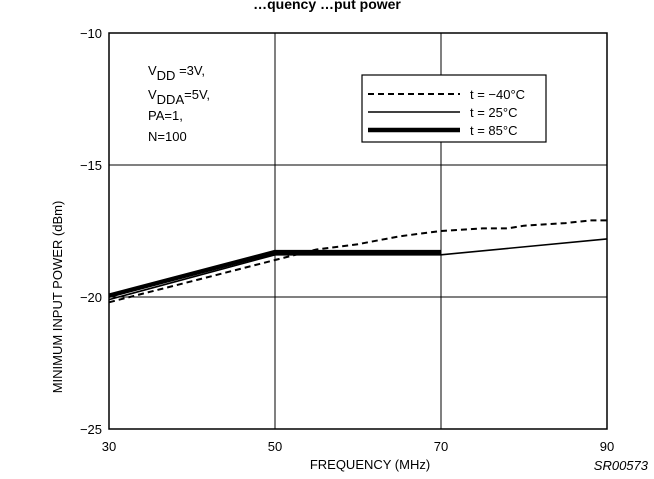  I want to click on figure-code: SR00573, so click(621, 465).